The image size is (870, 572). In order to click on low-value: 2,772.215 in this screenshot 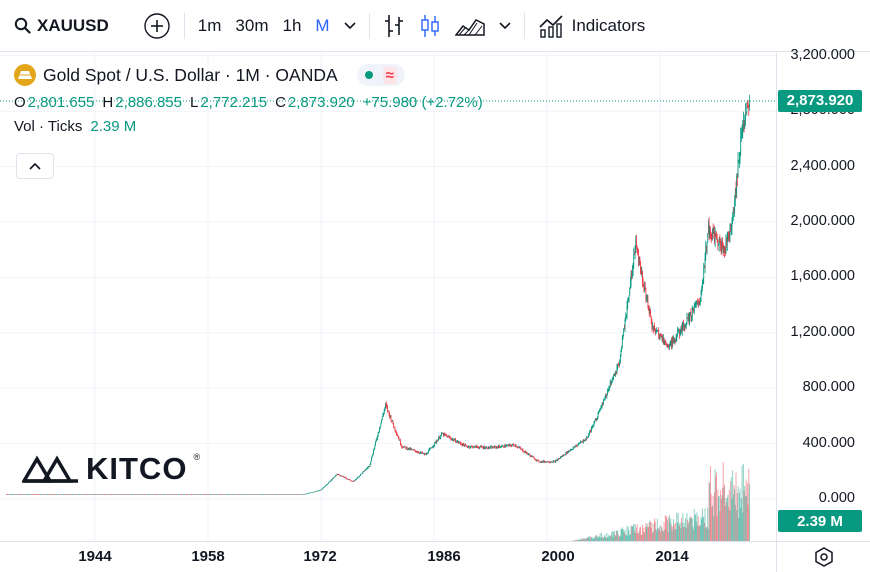, I will do `click(234, 102)`.